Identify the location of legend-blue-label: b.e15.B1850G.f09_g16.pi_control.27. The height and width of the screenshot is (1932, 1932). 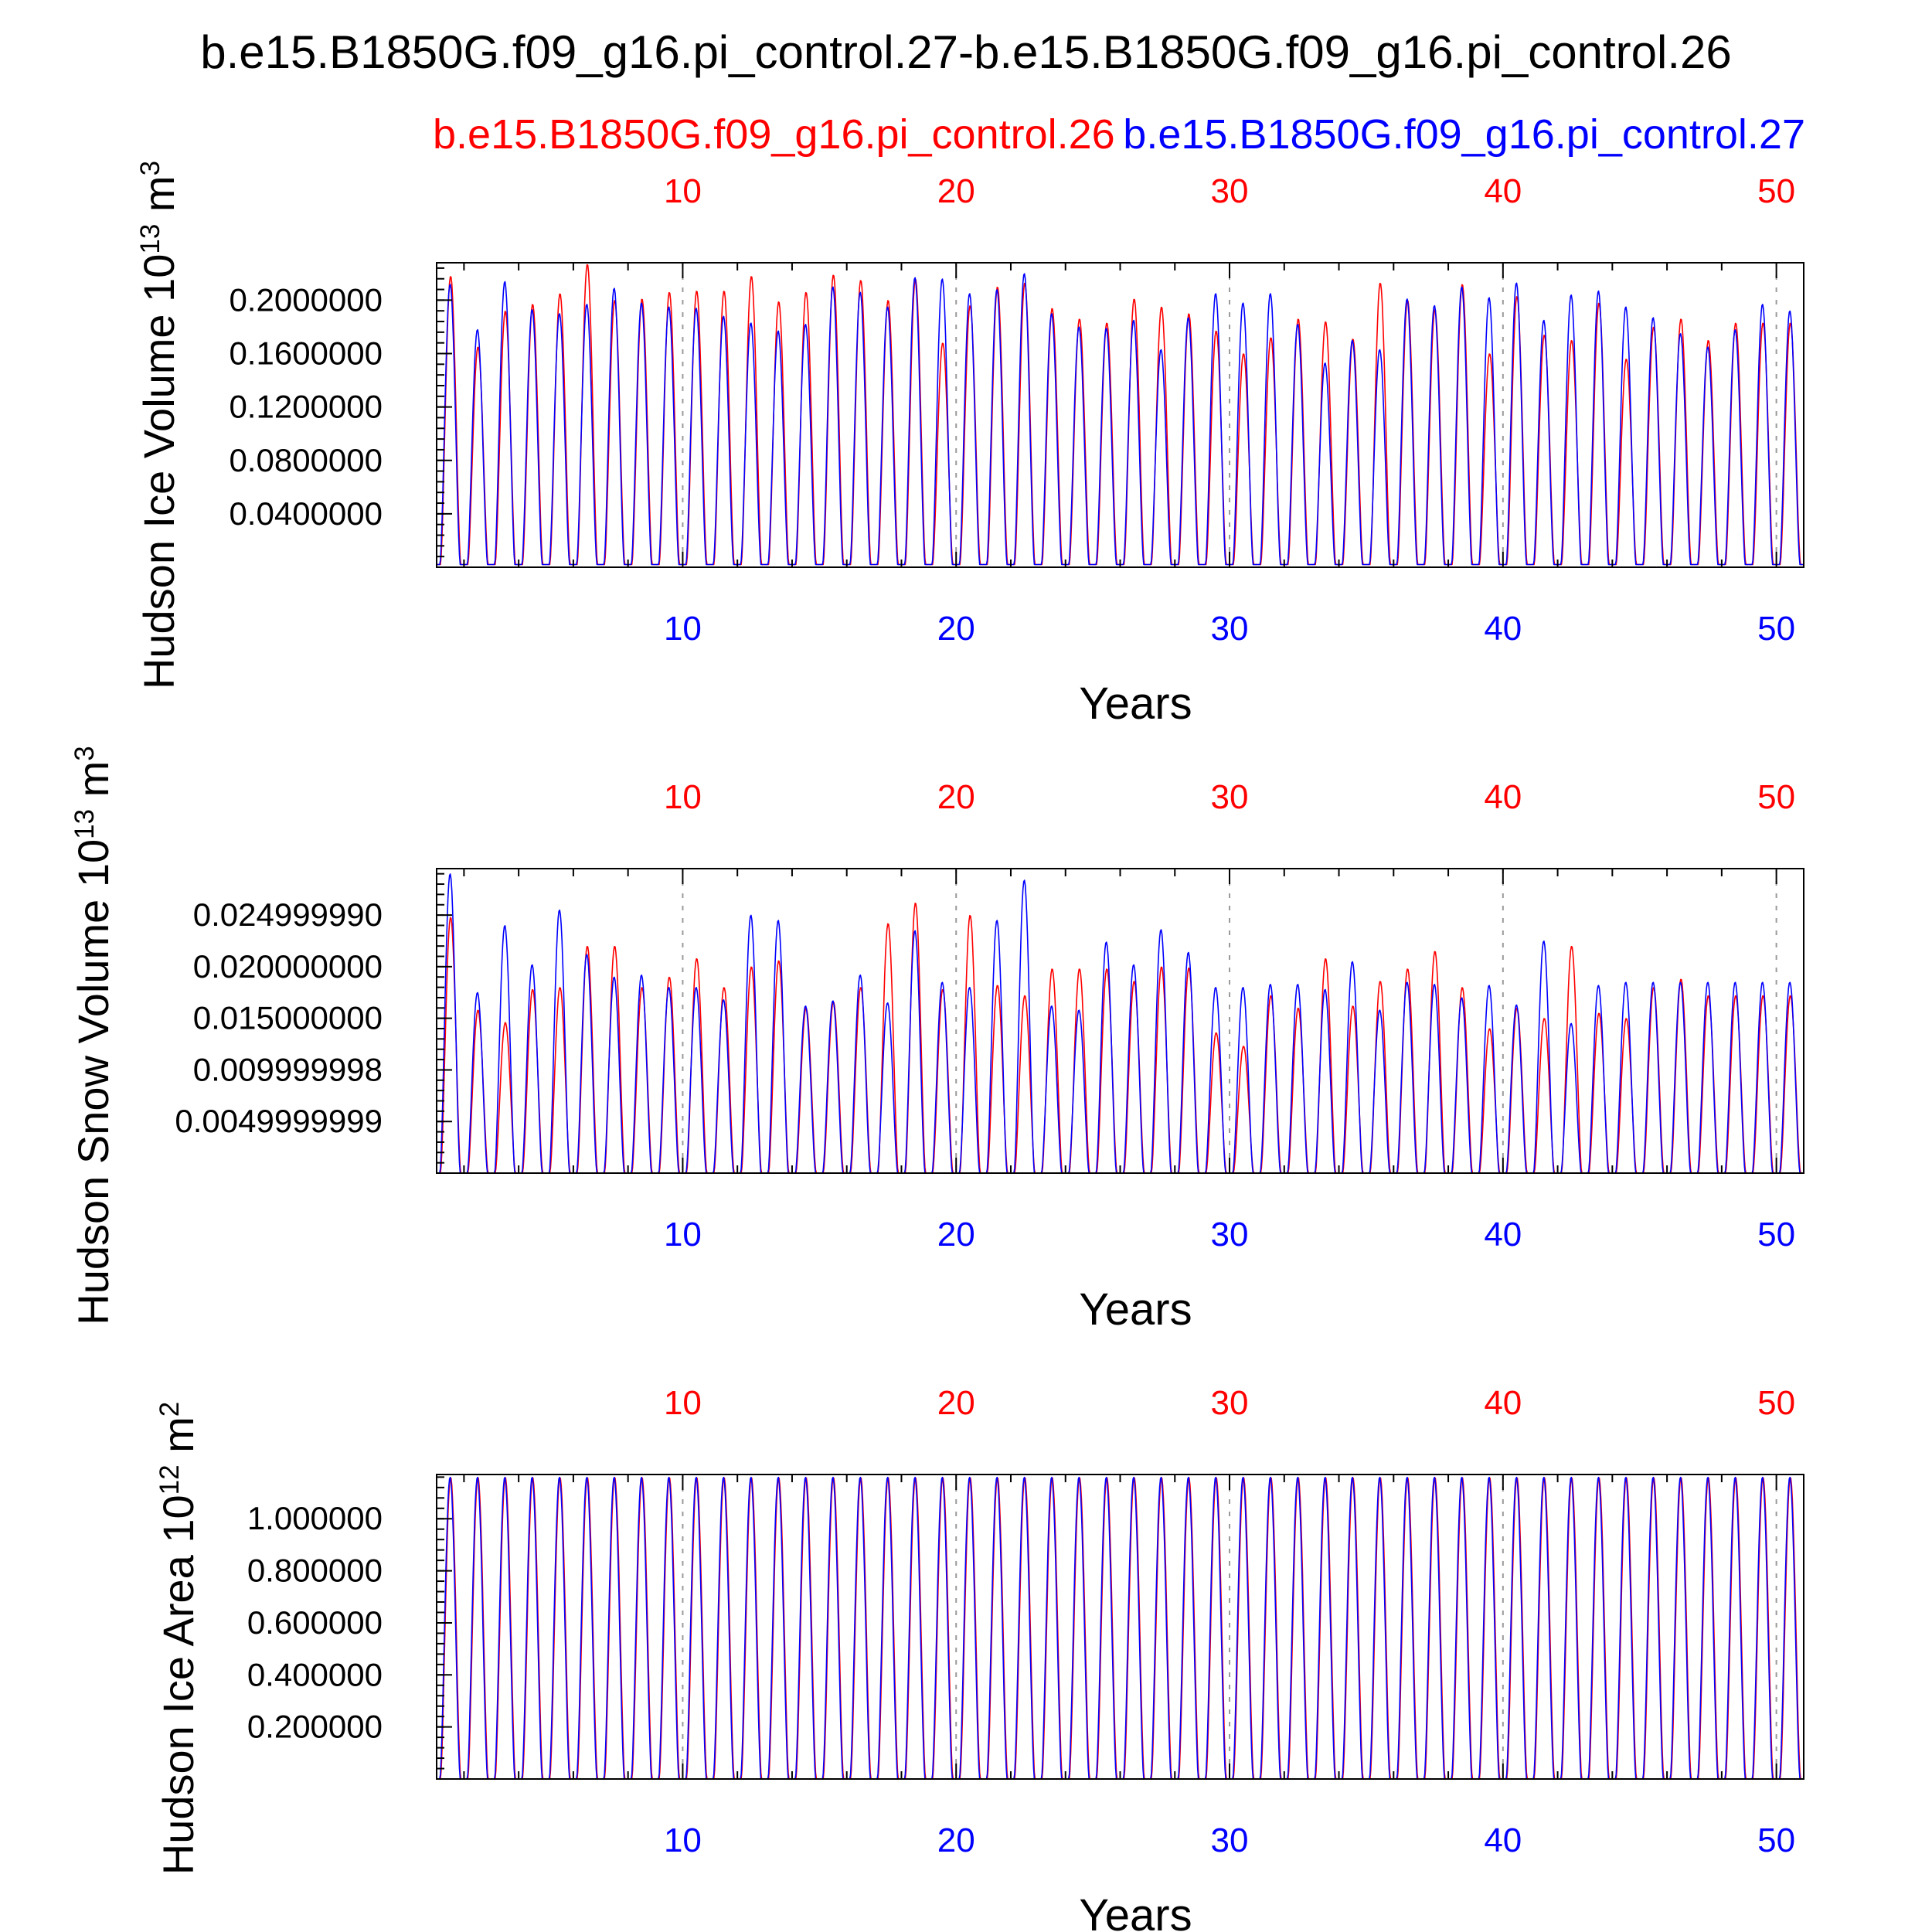
(1464, 135).